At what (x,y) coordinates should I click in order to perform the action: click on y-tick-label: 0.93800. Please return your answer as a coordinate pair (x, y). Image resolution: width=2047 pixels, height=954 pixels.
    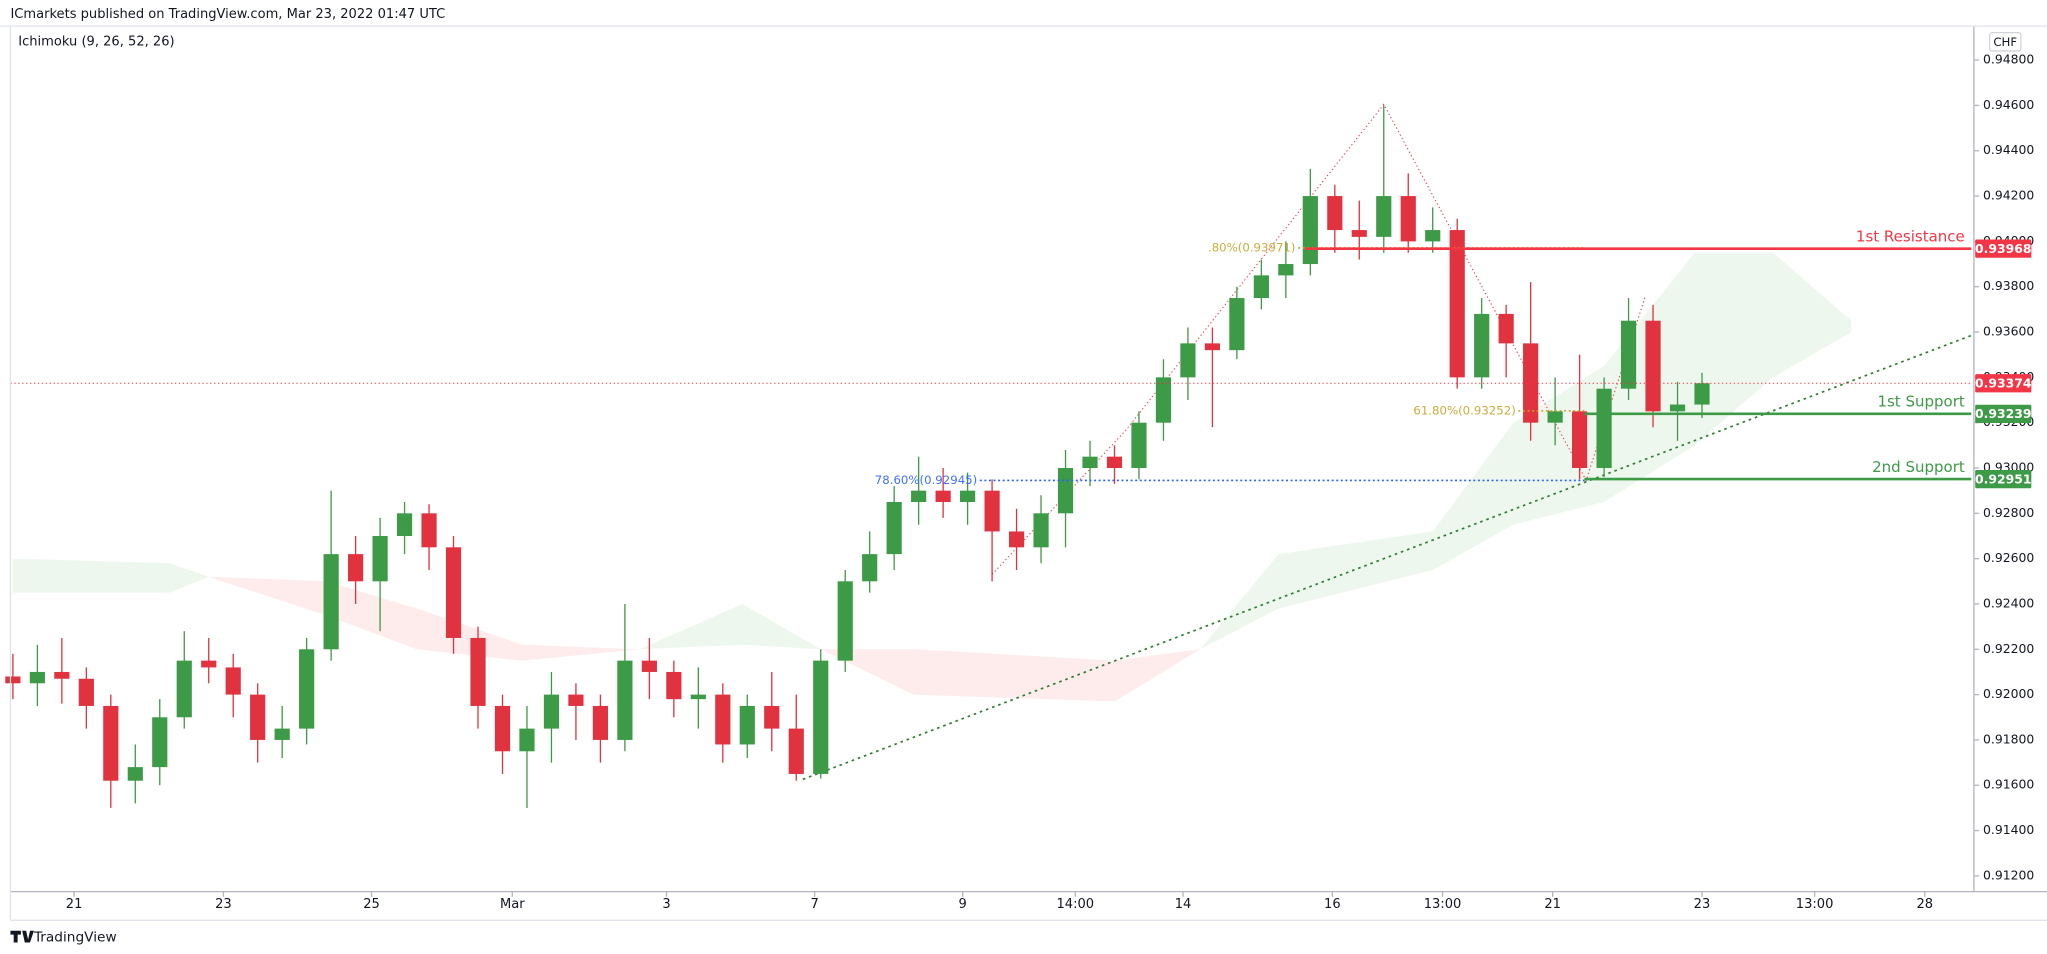
    Looking at the image, I should click on (2008, 285).